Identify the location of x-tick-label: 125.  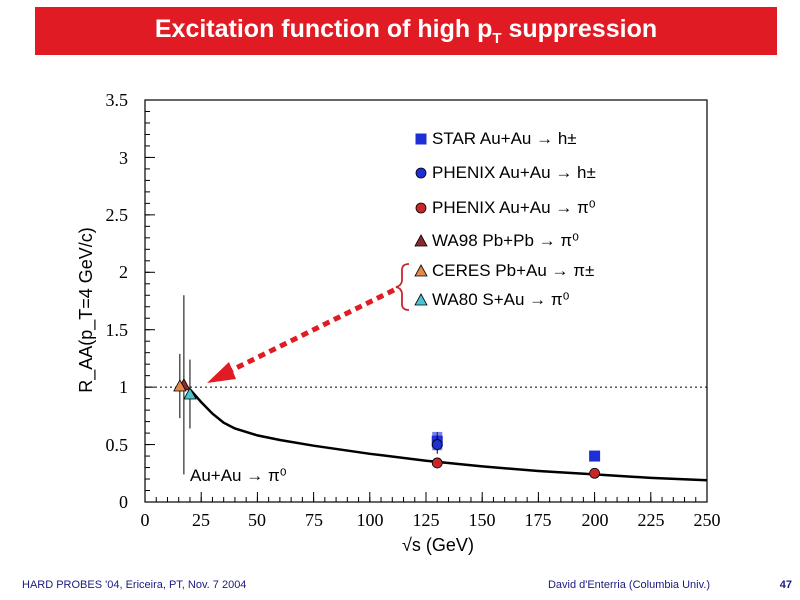
(426, 520).